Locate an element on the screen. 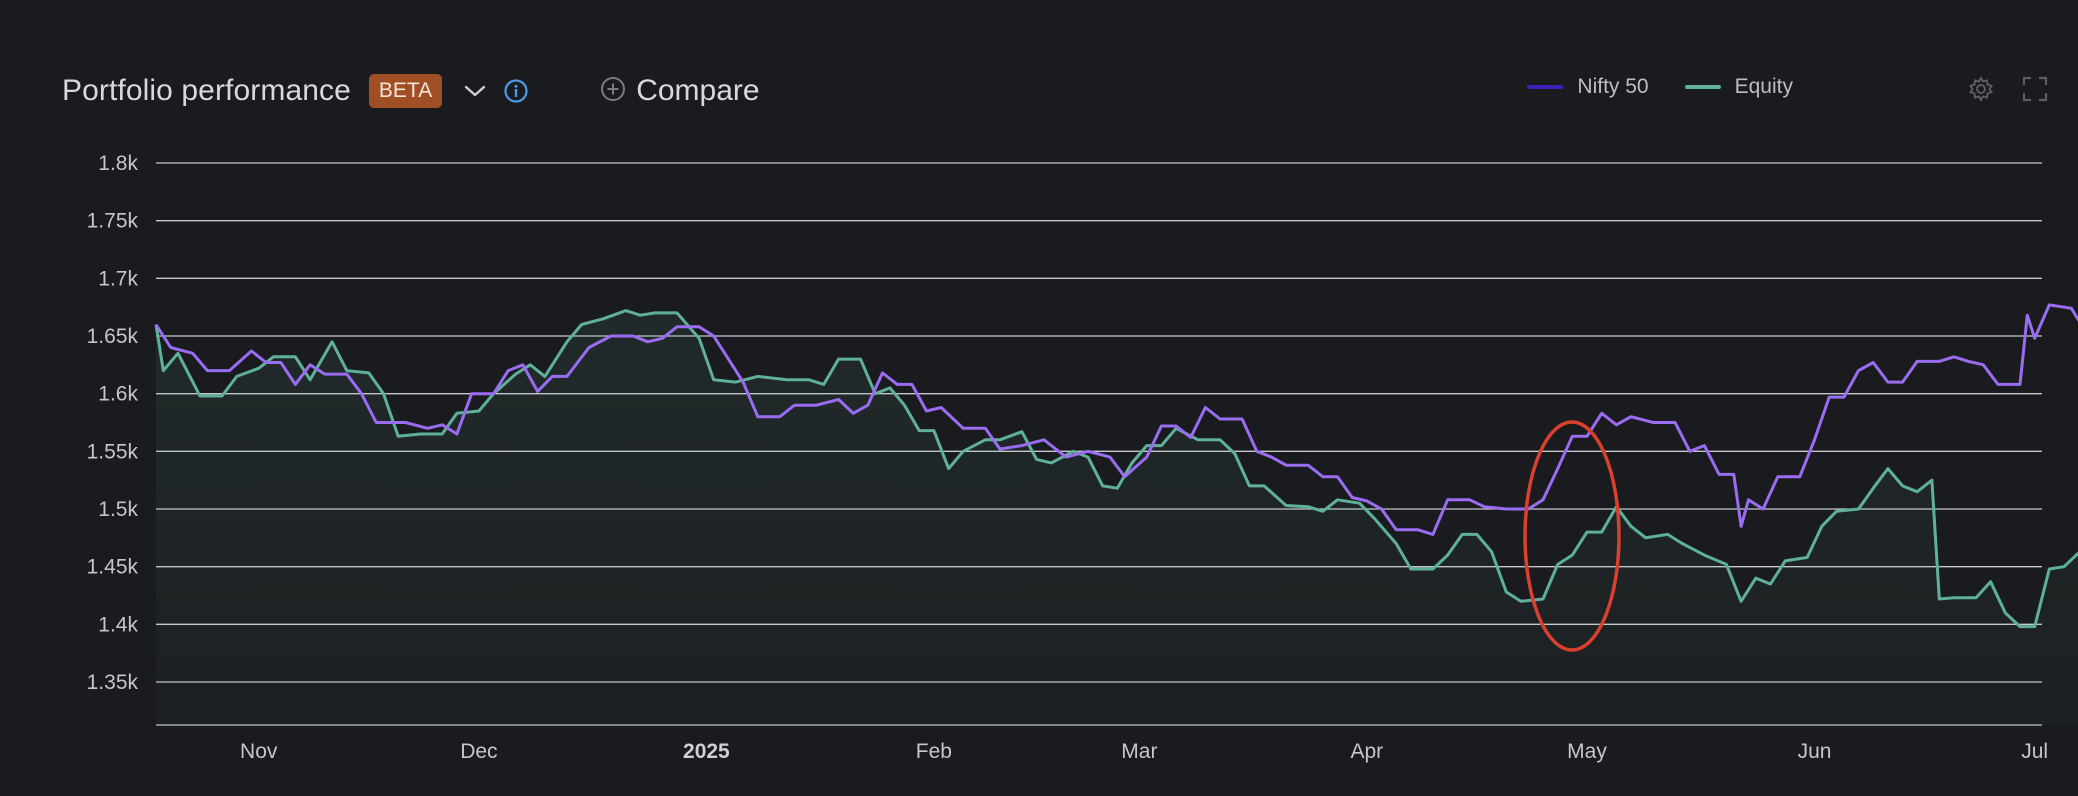 The image size is (2078, 796). x-tick-label: May is located at coordinates (1587, 751).